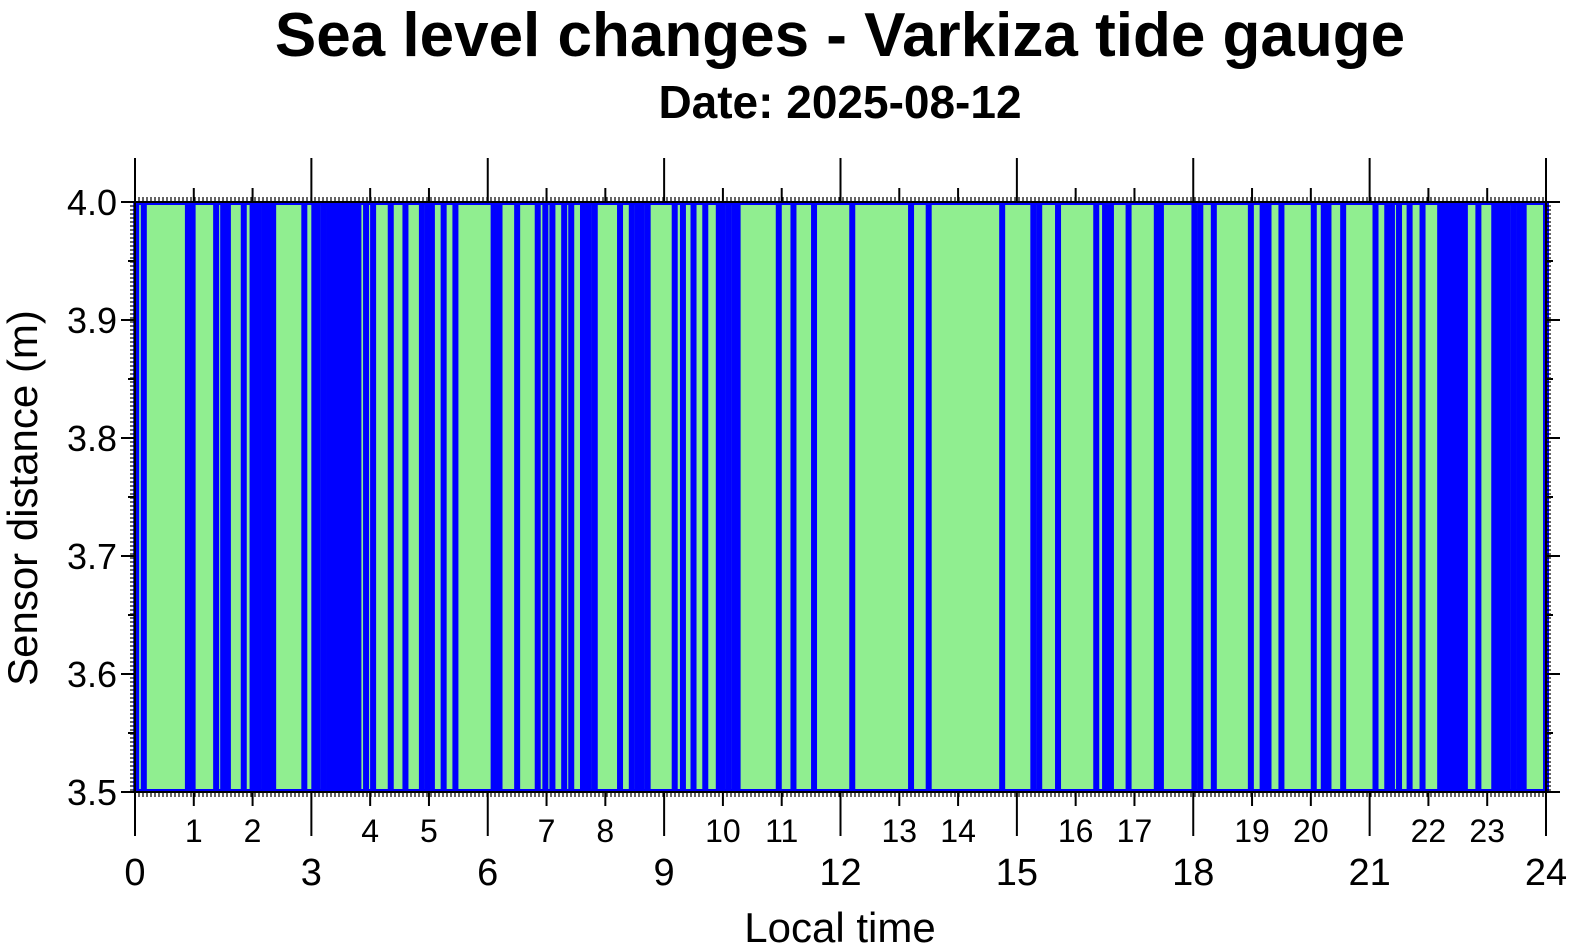  What do you see at coordinates (1017, 873) in the screenshot?
I see `x-major-tick-label: 15` at bounding box center [1017, 873].